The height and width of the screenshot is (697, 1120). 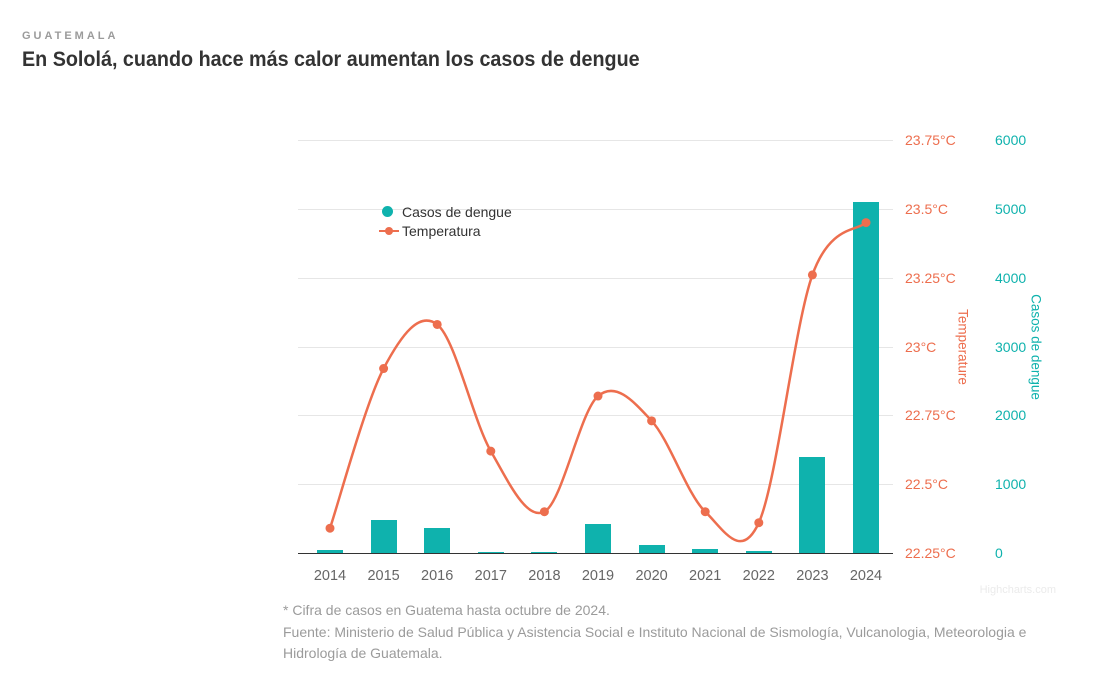 I want to click on temperature-tick-label: 22.75°C, so click(x=930, y=415).